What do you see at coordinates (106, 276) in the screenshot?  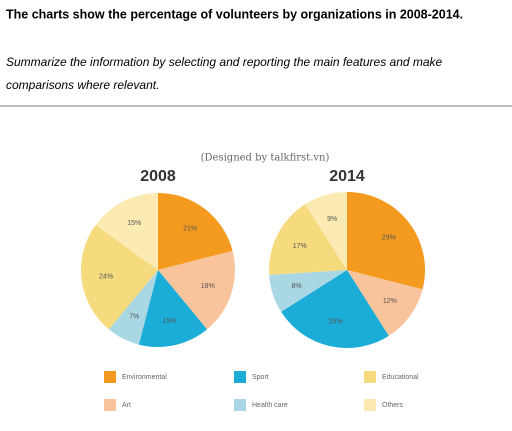 I see `slice-label: 24%` at bounding box center [106, 276].